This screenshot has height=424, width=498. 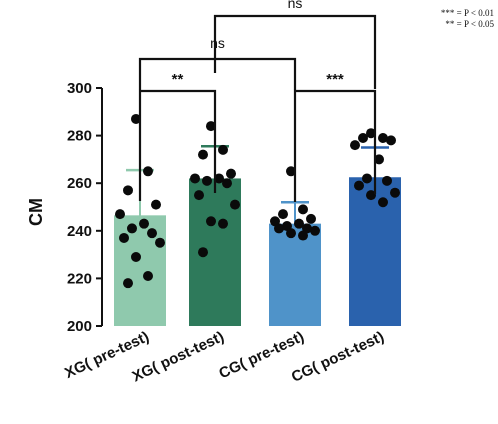 I want to click on significance-label: **, so click(x=178, y=79).